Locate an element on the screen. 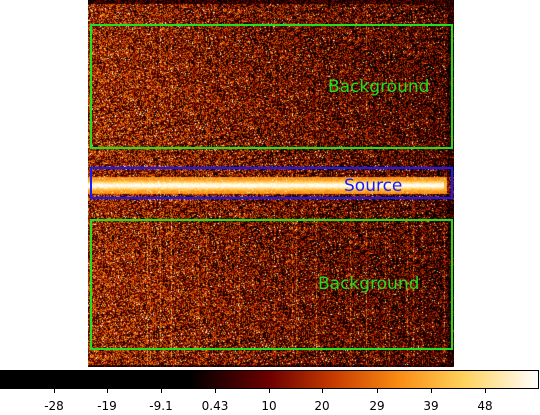 Image resolution: width=540 pixels, height=415 pixels. colorbar-gradient is located at coordinates (269, 379).